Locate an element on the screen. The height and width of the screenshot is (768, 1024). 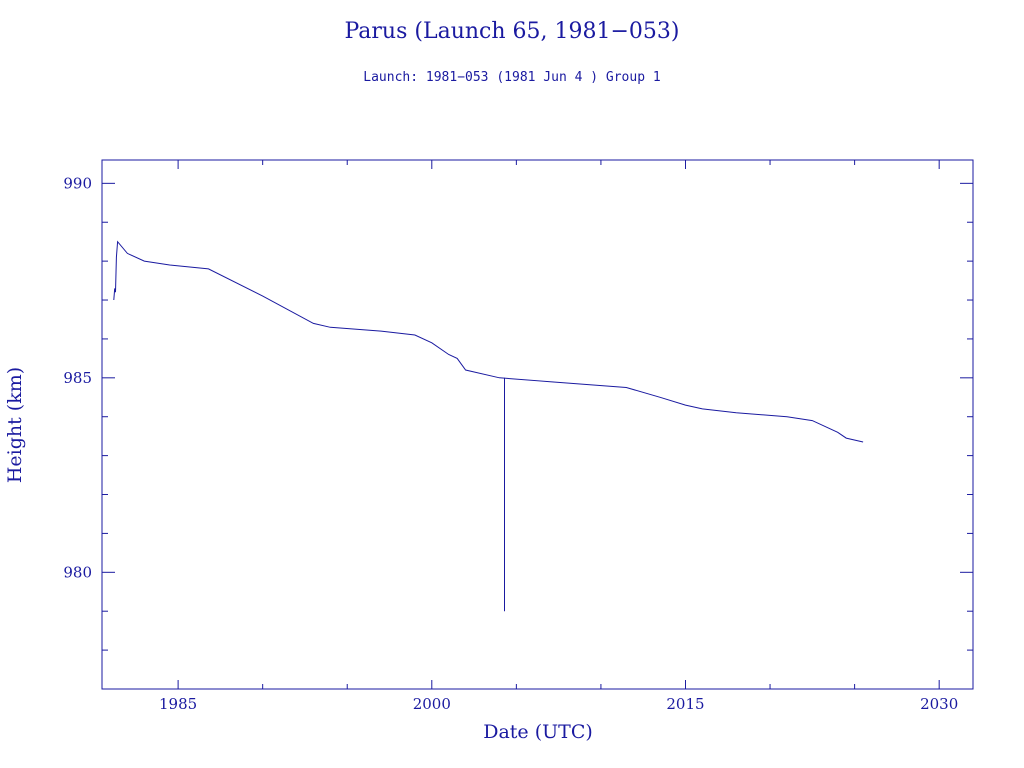
chart-title: Parus (Launch 65, 1981−053) is located at coordinates (511, 31).